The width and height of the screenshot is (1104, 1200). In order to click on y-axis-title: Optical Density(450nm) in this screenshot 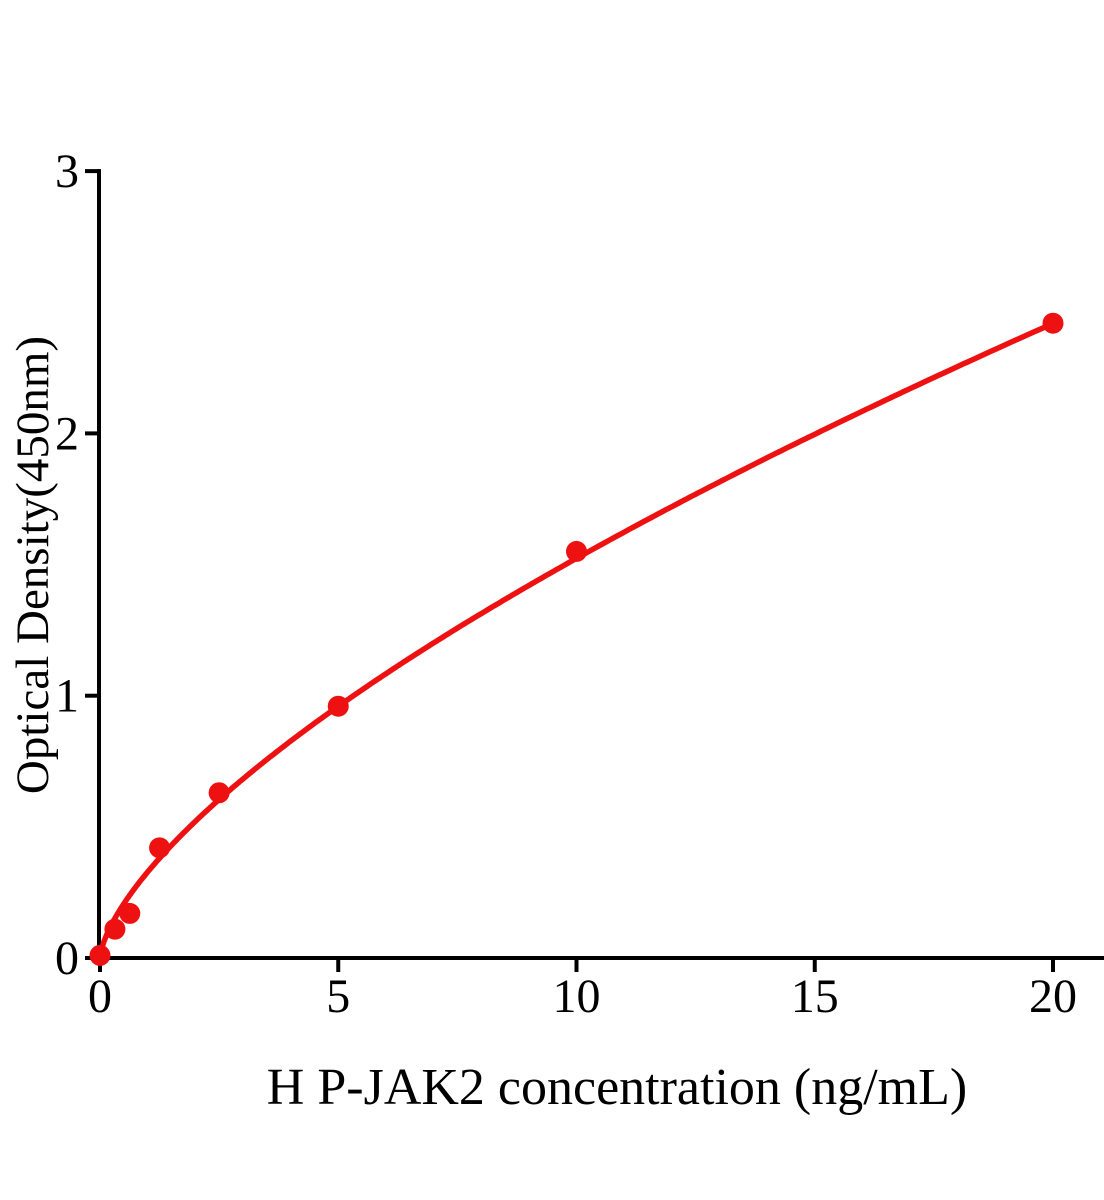, I will do `click(33, 565)`.